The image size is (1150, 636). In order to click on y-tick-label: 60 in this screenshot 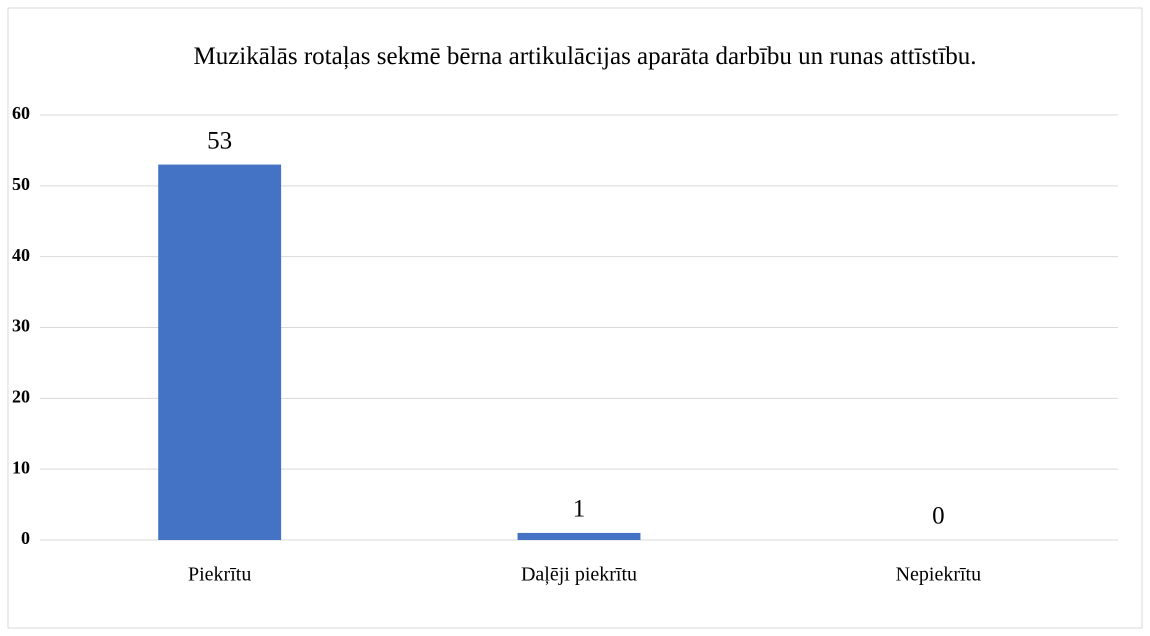, I will do `click(21, 113)`.